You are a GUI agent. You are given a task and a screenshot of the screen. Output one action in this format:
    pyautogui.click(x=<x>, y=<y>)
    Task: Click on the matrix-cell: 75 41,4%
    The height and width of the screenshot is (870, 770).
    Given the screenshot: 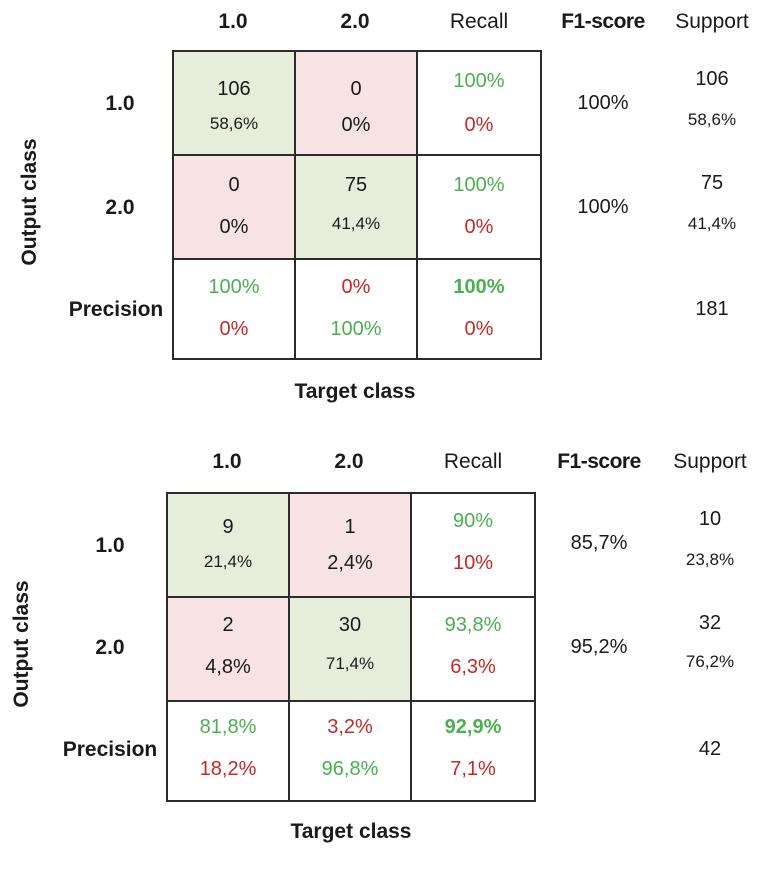 What is the action you would take?
    pyautogui.click(x=357, y=208)
    